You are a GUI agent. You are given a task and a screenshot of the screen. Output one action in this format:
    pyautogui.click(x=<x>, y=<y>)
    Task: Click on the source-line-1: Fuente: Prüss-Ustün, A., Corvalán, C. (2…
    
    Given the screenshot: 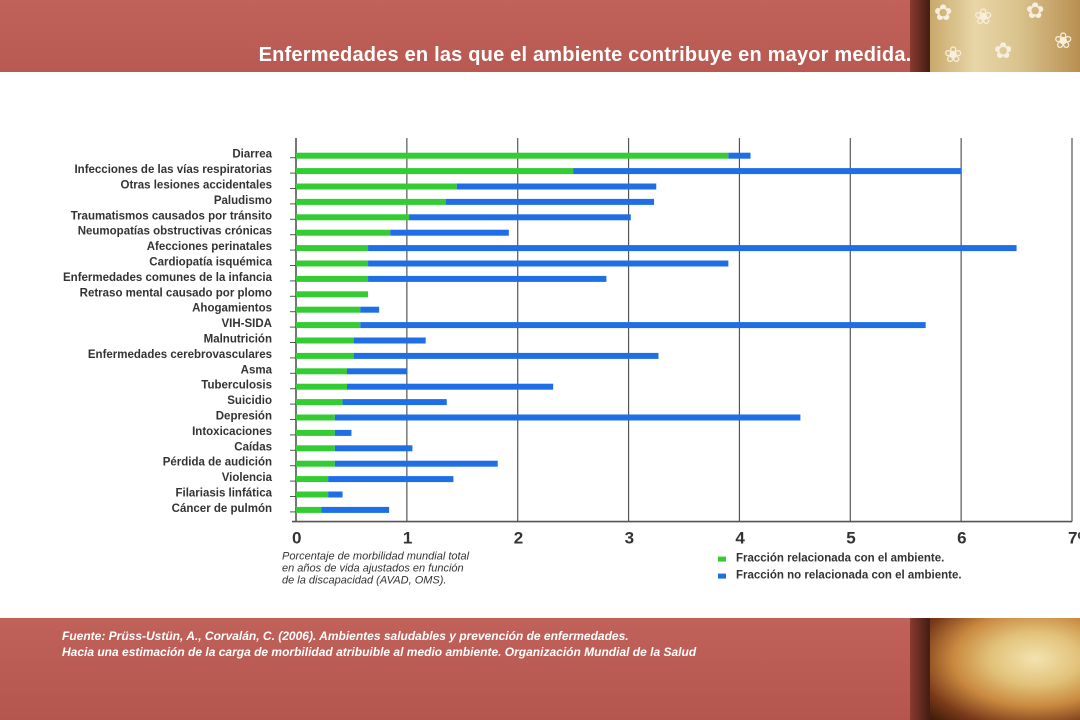 What is the action you would take?
    pyautogui.click(x=345, y=636)
    